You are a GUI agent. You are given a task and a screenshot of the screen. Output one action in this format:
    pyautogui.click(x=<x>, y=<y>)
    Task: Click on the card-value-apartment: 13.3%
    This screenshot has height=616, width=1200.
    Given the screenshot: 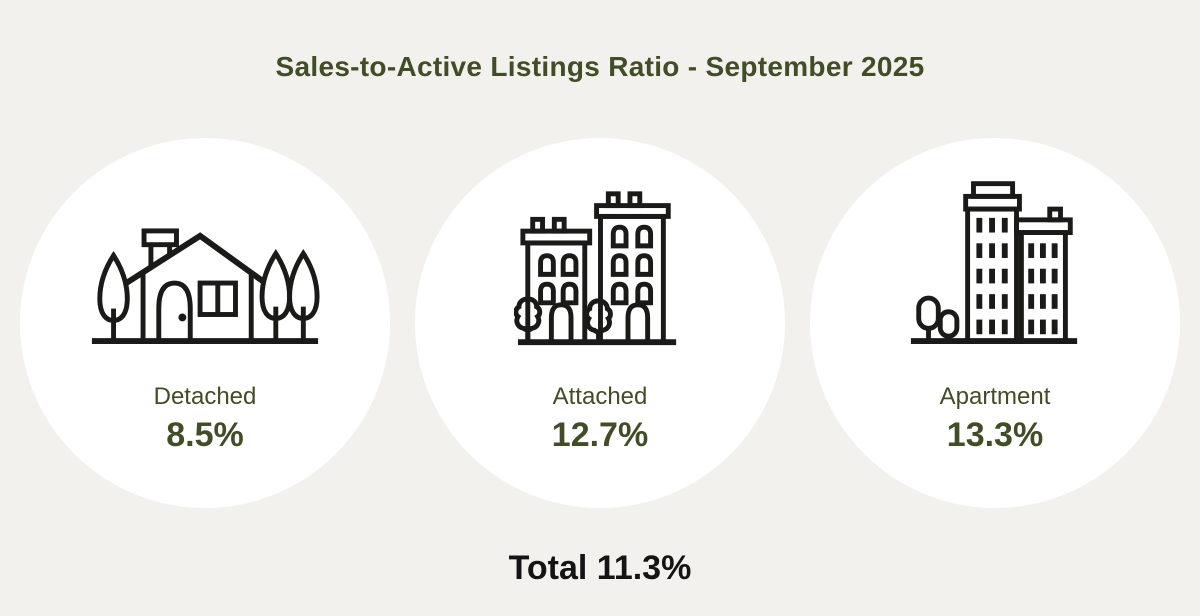 What is the action you would take?
    pyautogui.click(x=995, y=435)
    